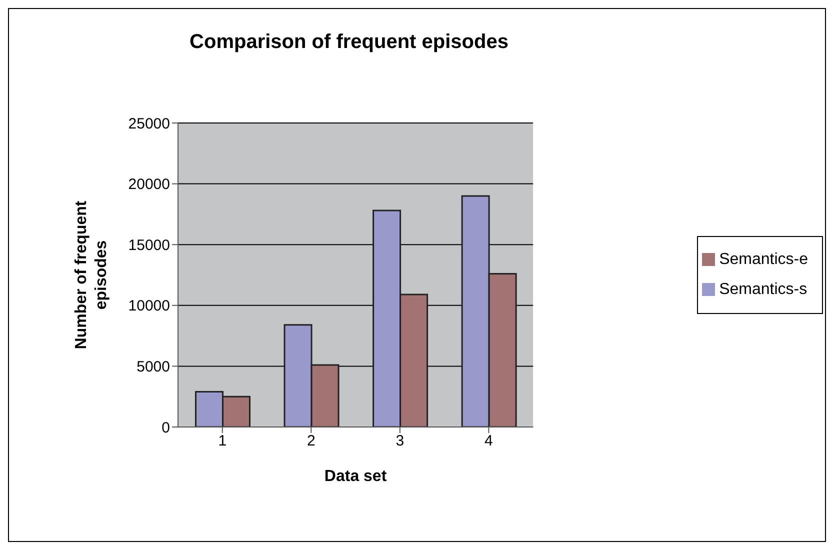 This screenshot has width=834, height=550. I want to click on y-tick-label: 5000, so click(153, 367).